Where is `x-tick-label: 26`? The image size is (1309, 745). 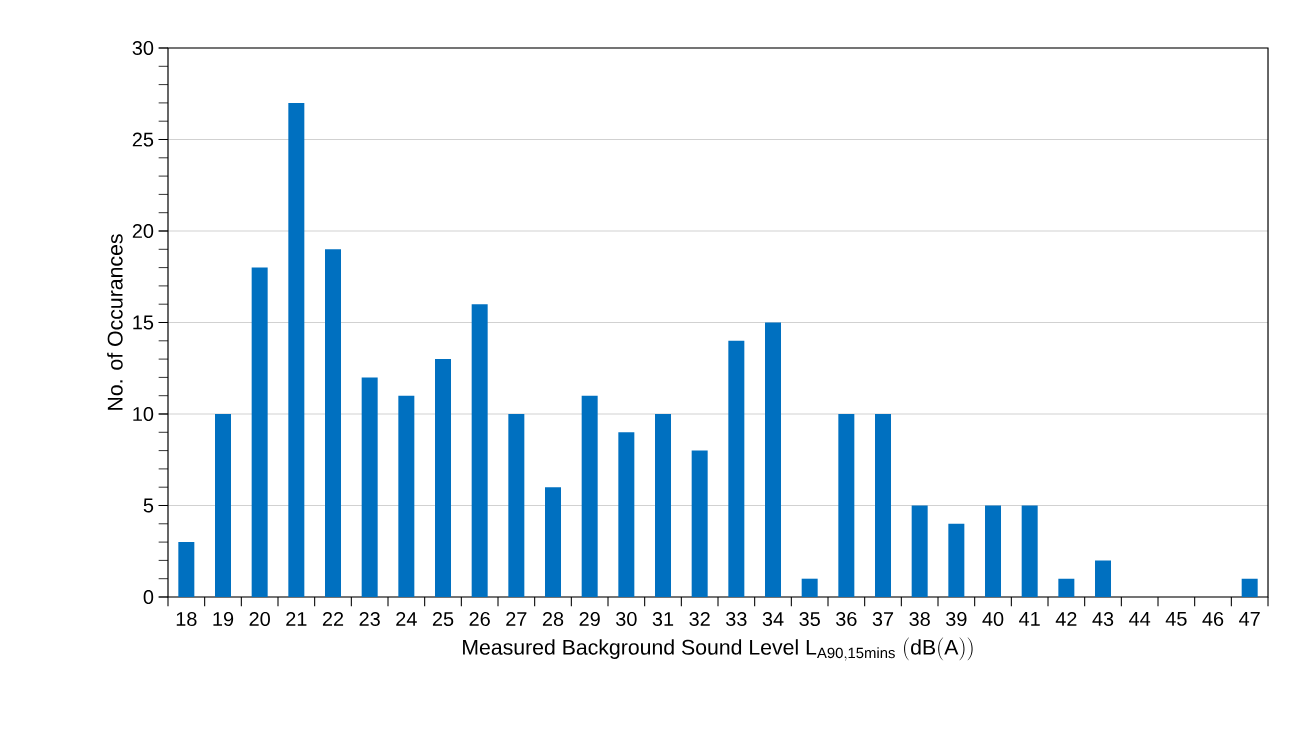 x-tick-label: 26 is located at coordinates (479, 619).